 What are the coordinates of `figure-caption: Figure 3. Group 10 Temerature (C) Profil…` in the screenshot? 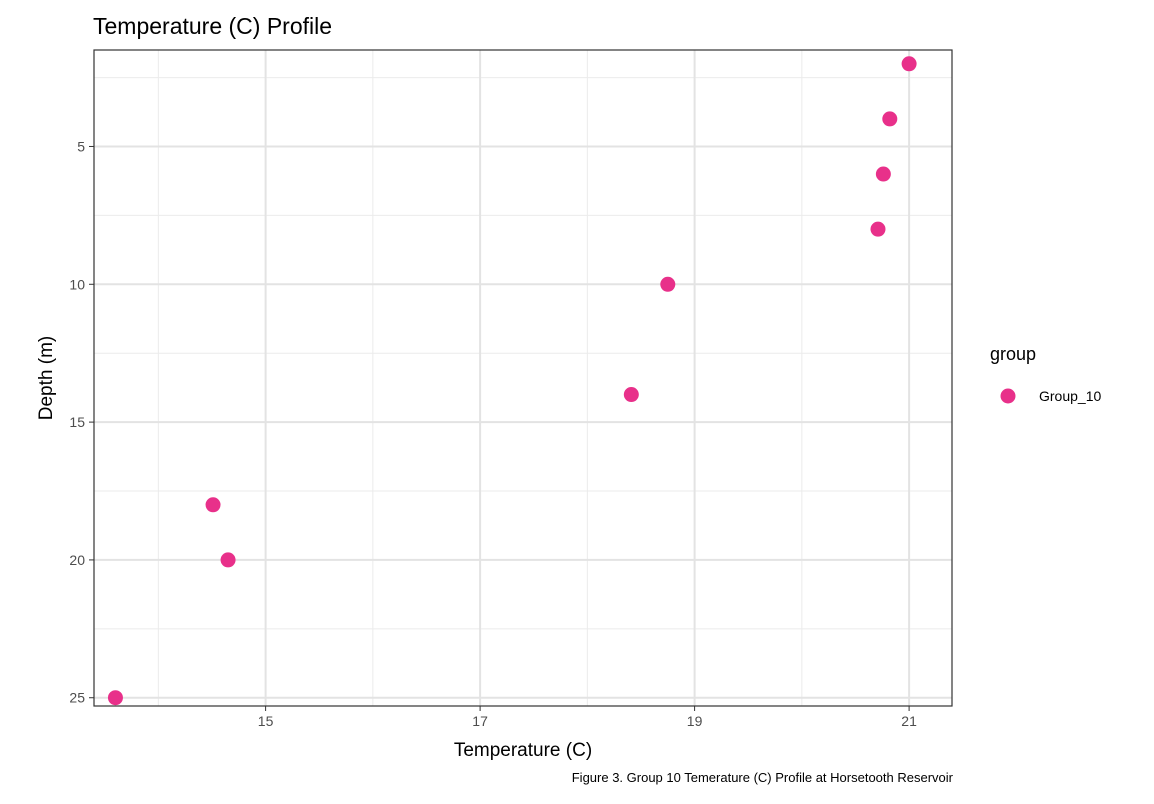 It's located at (763, 777).